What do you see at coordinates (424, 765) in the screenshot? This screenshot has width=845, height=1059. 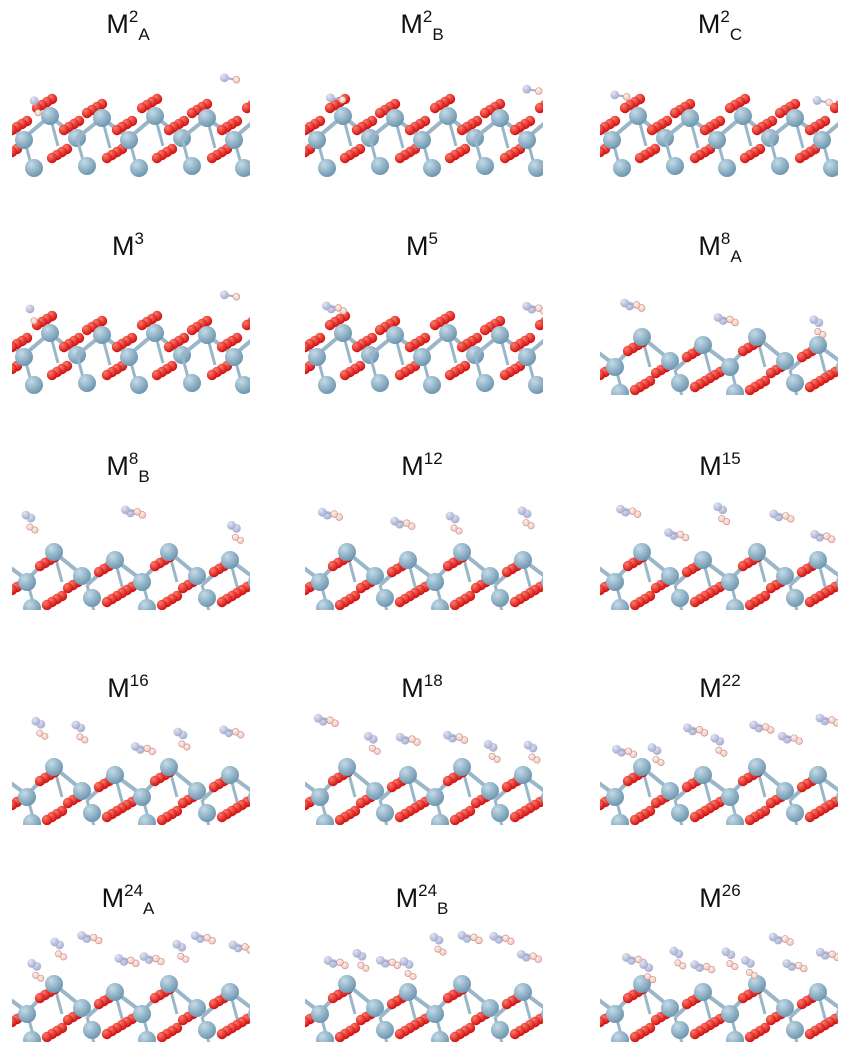 I see `structure-snapshot` at bounding box center [424, 765].